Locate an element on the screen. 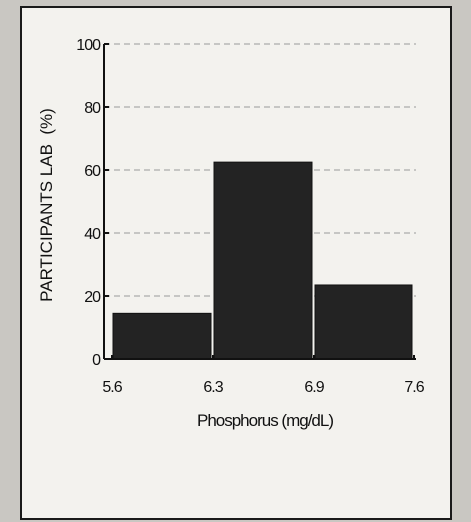  y-tick-label: 80 is located at coordinates (92, 108).